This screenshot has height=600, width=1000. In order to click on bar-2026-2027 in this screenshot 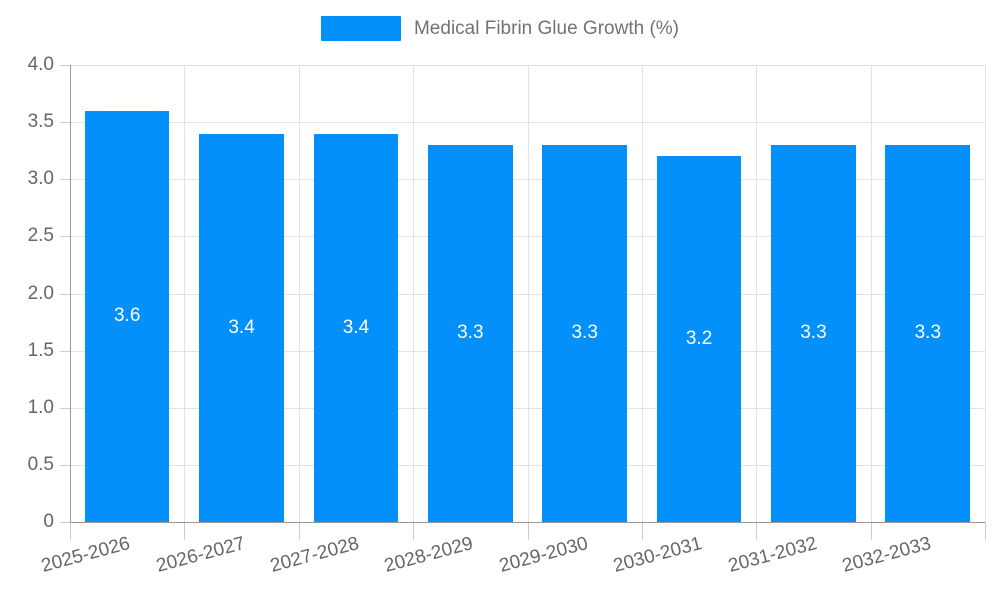, I will do `click(241, 327)`.